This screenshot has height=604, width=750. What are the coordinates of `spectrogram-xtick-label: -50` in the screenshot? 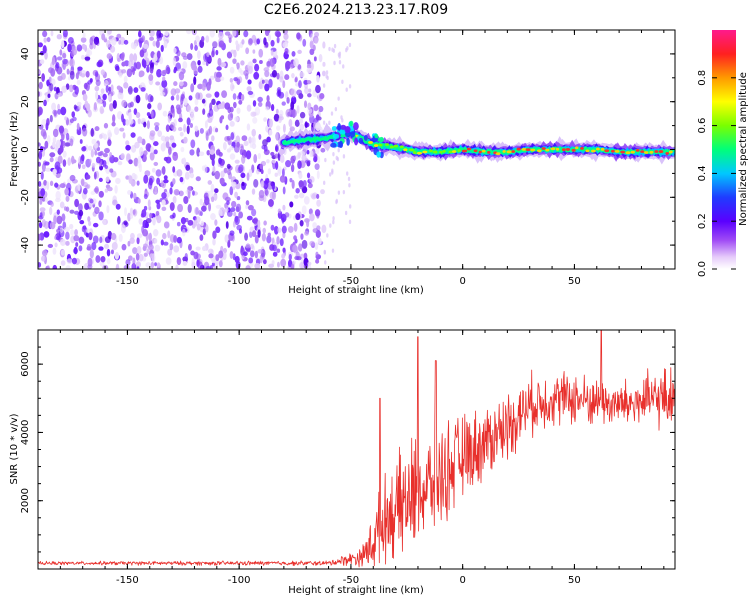 It's located at (351, 281).